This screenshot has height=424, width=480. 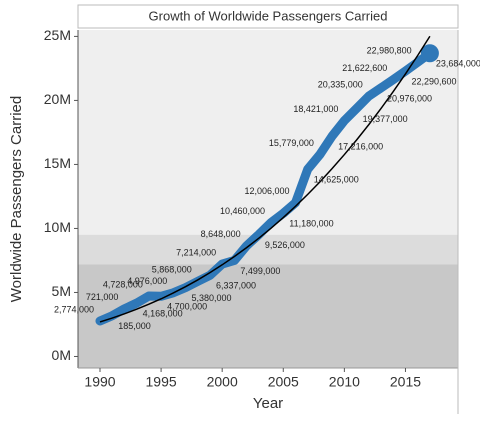 What do you see at coordinates (61, 355) in the screenshot?
I see `y-tick-label: 0M` at bounding box center [61, 355].